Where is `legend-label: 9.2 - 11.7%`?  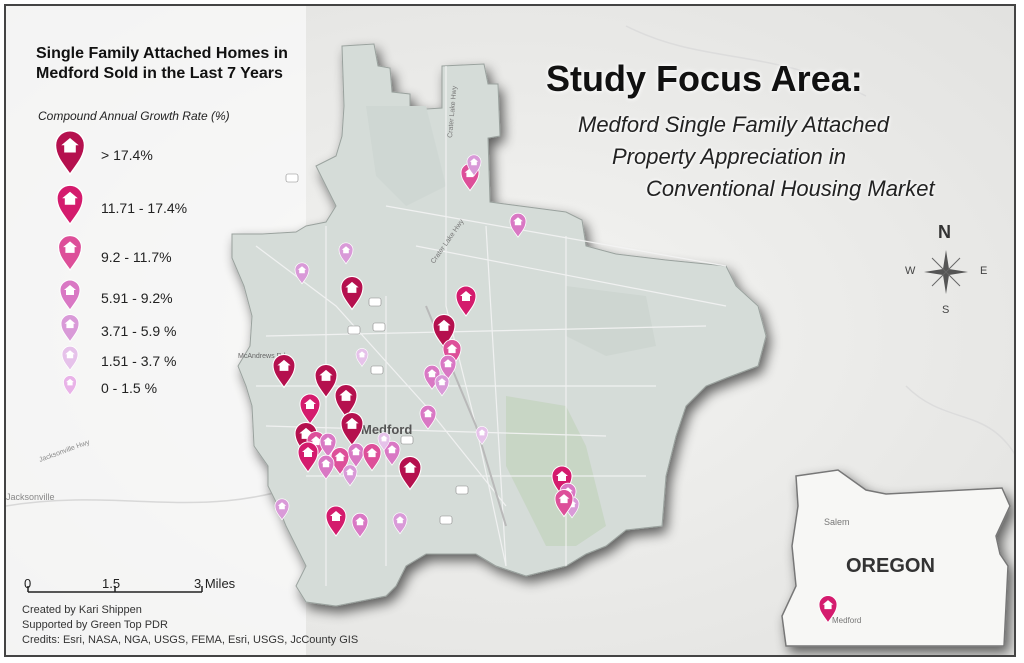
legend-label: 9.2 - 11.7% is located at coordinates (136, 257).